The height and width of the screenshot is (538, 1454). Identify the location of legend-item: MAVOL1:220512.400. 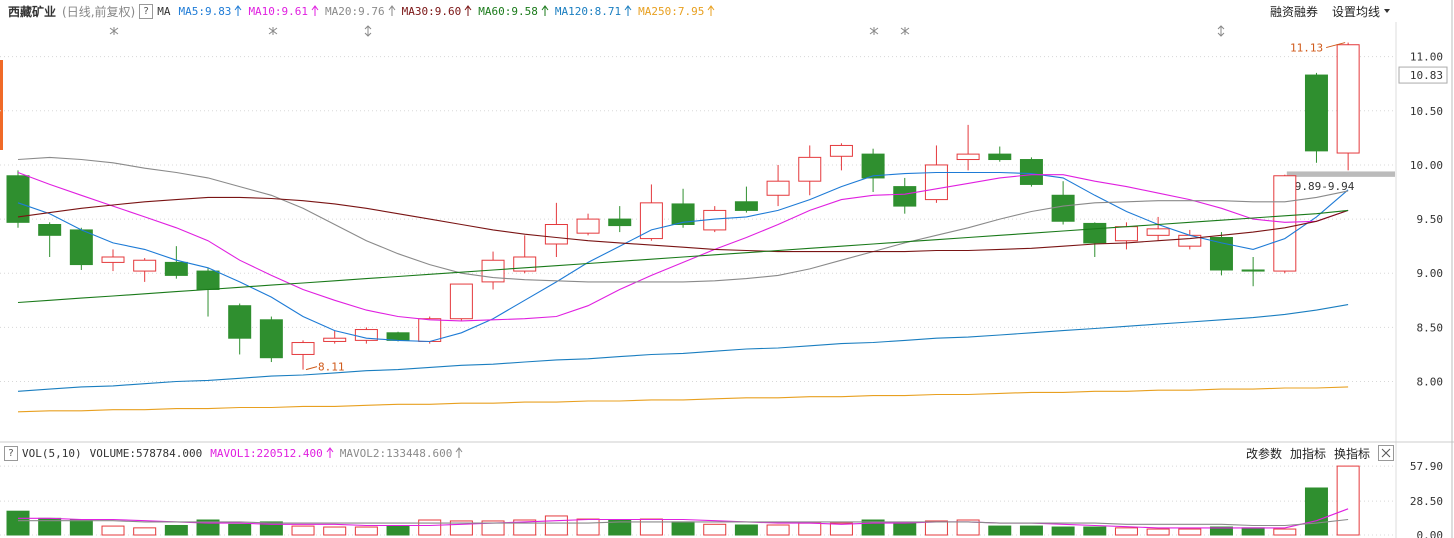
(272, 453).